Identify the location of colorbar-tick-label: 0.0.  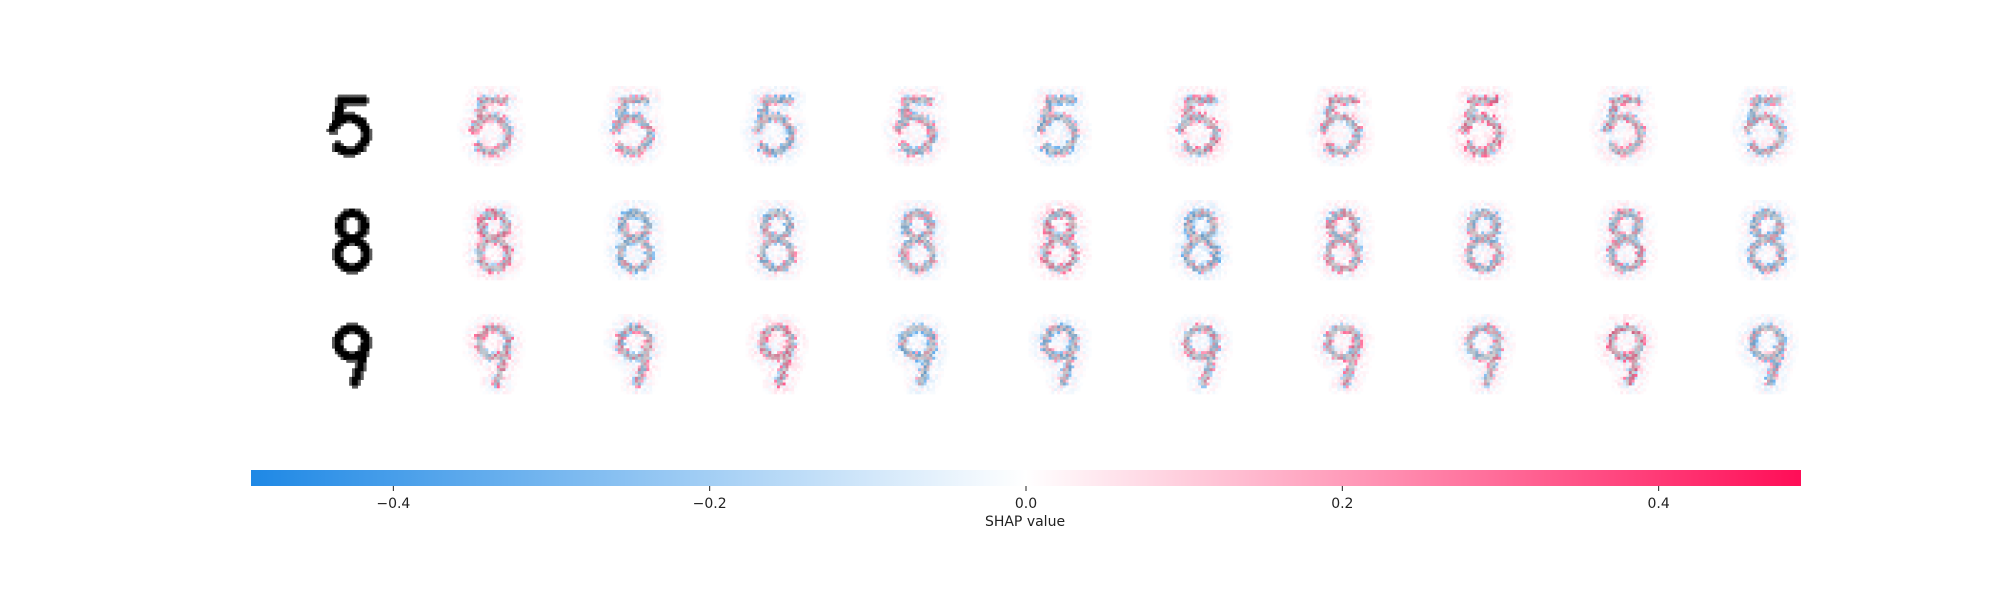
(1026, 504).